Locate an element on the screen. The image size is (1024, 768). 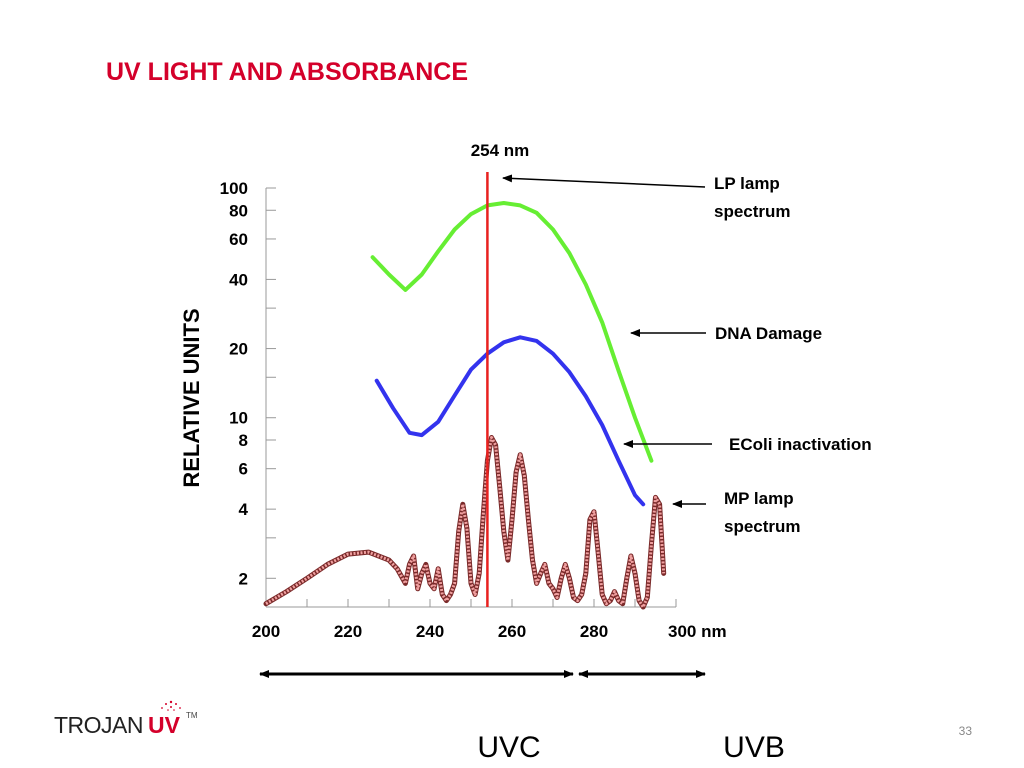
annotation-ecoli-inactivation: EColi inactivation is located at coordinates (800, 444).